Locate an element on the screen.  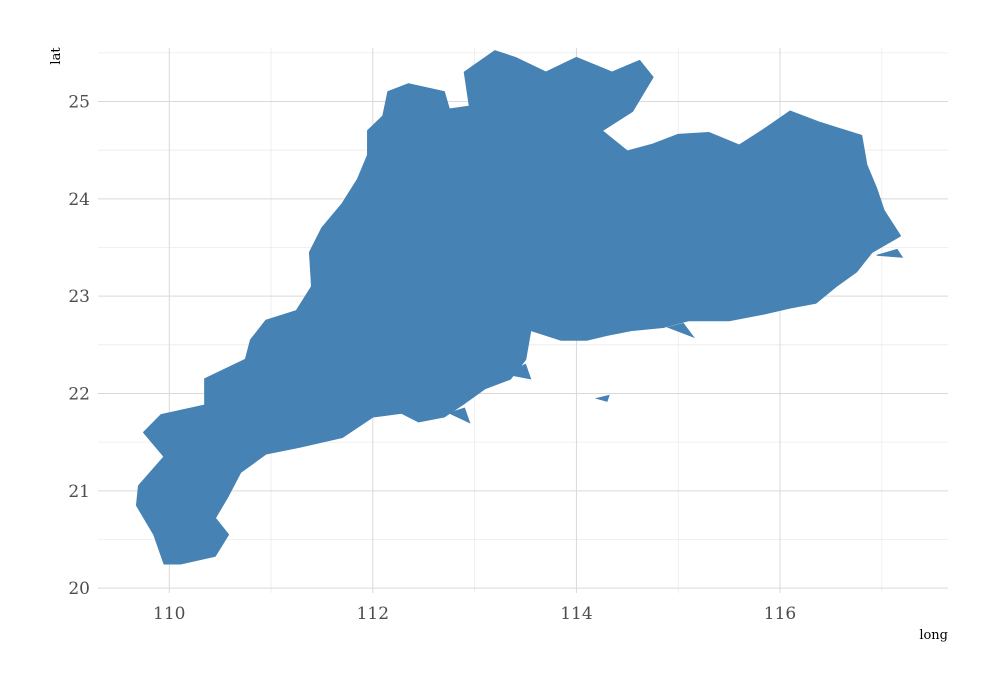
y-axis-title: lat is located at coordinates (56, 56).